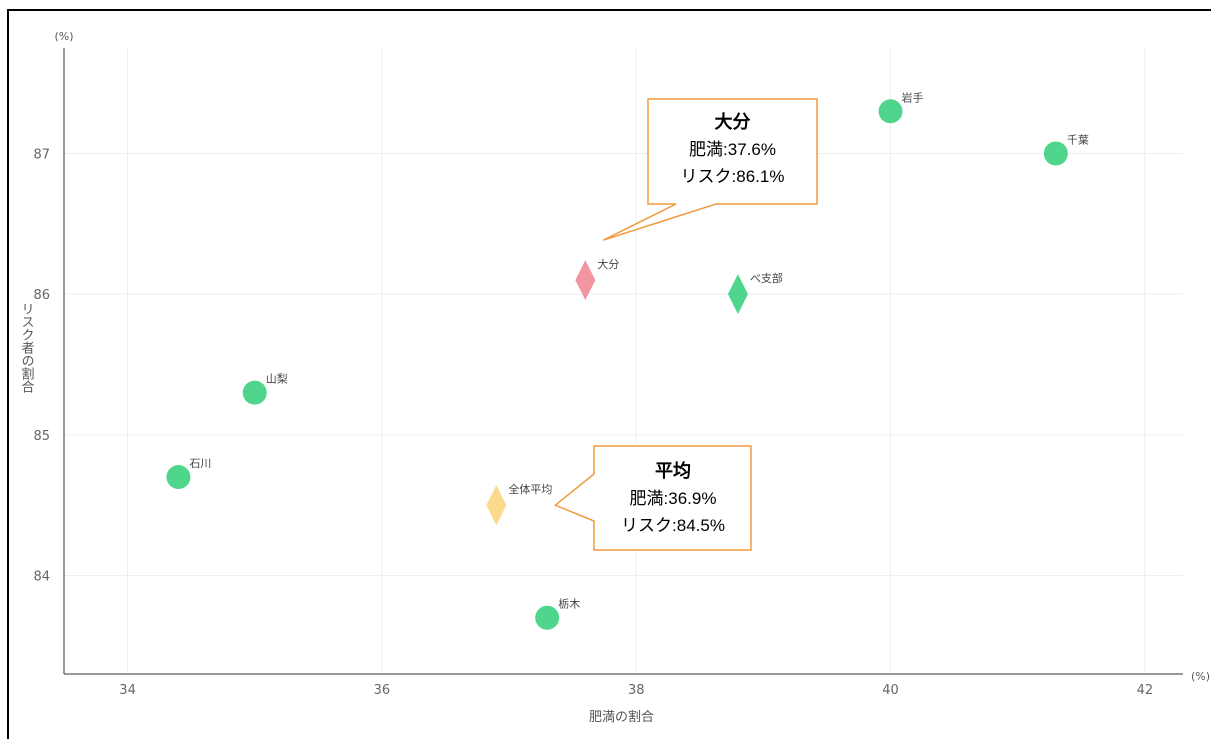  What do you see at coordinates (41, 295) in the screenshot?
I see `y-tick-label: 86` at bounding box center [41, 295].